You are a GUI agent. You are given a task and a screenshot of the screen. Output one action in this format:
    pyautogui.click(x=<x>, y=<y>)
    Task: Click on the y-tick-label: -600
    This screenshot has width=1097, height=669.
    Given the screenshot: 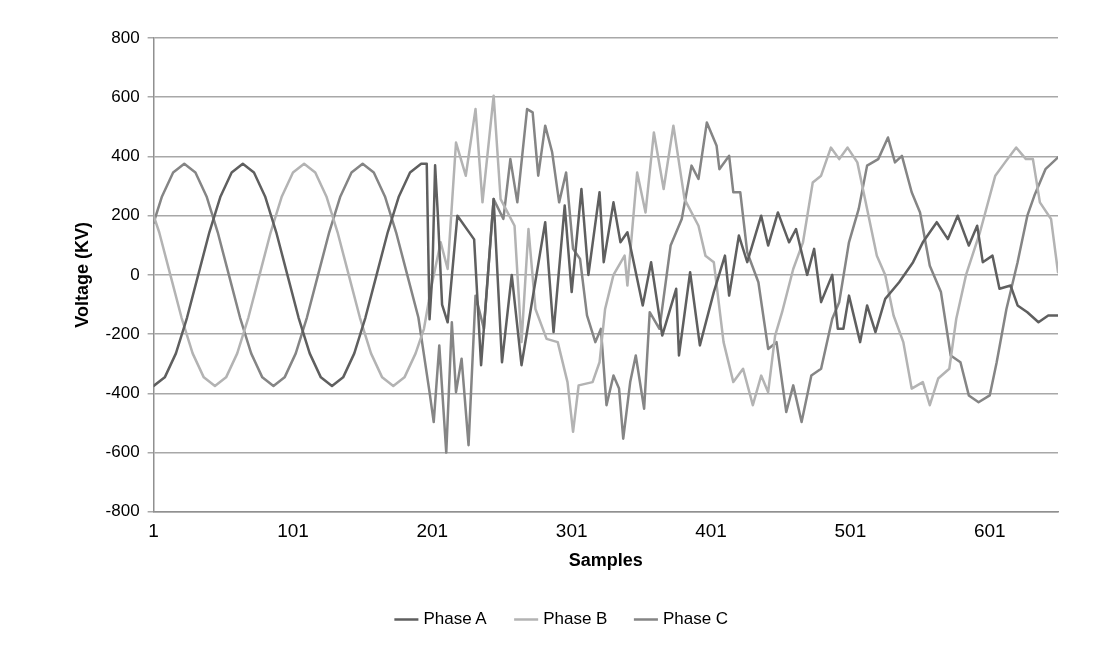 What is the action you would take?
    pyautogui.click(x=122, y=452)
    